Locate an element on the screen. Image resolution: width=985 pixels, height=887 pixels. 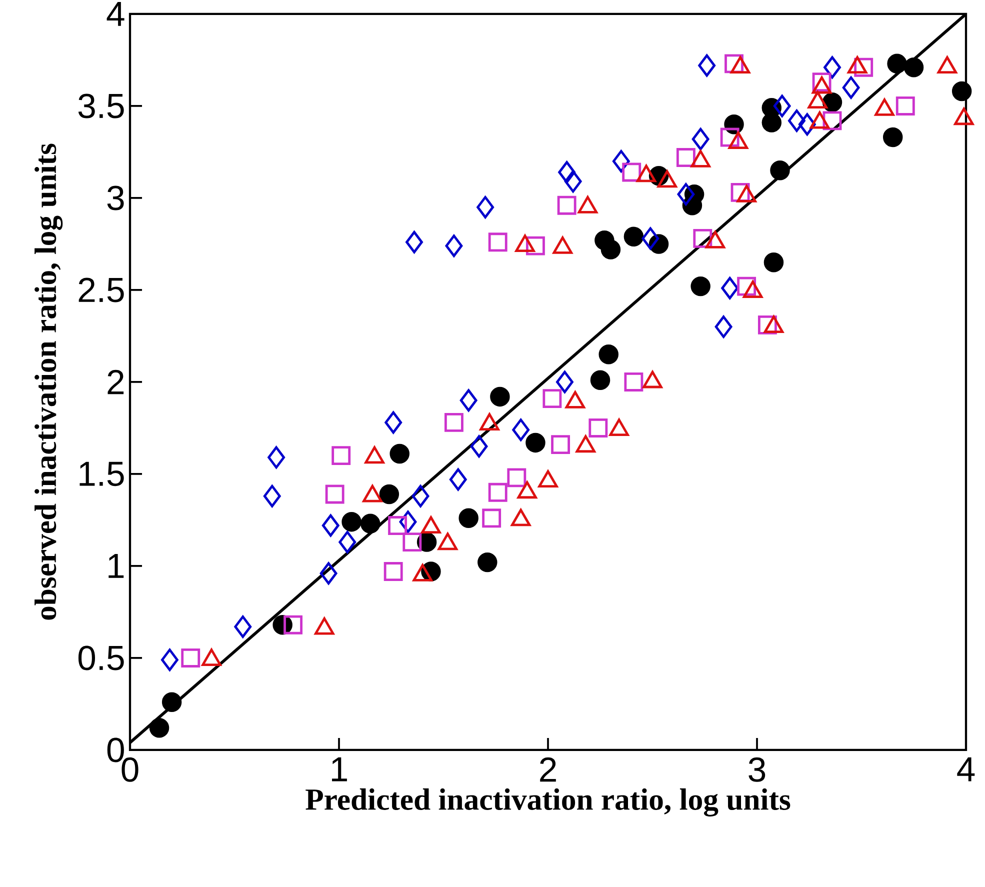
y-tick-label: 0.5 is located at coordinates (101, 658).